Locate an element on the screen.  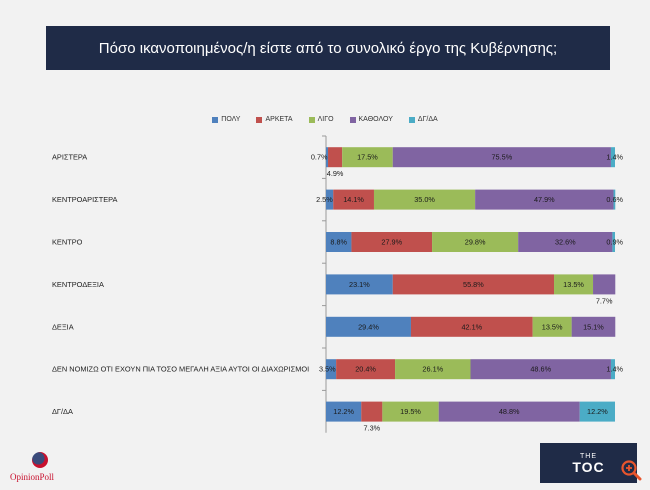
data-label: 42.1% is located at coordinates (471, 326).